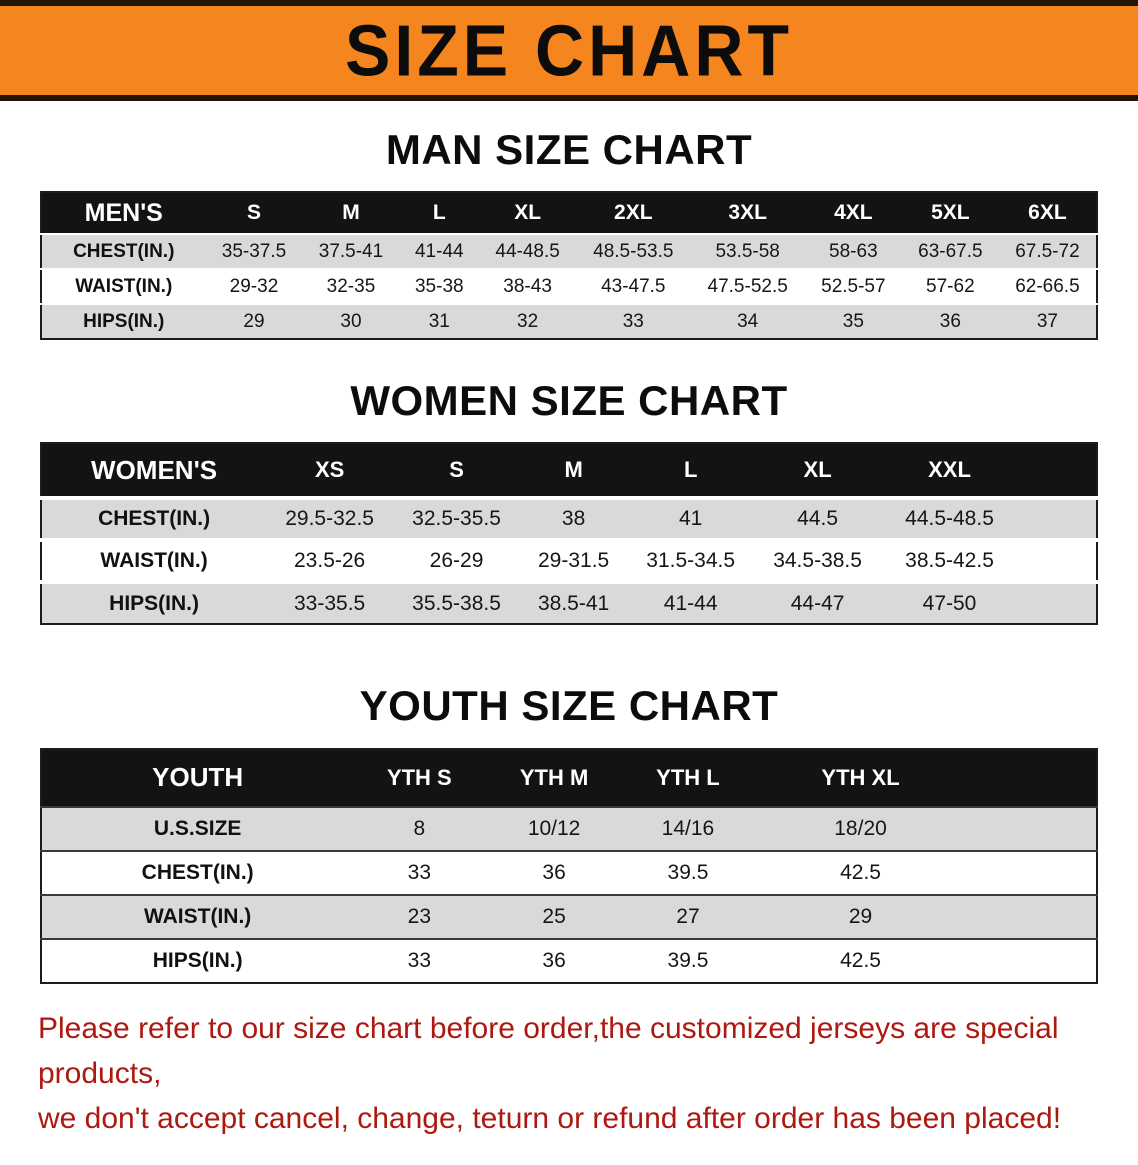 The image size is (1138, 1165). What do you see at coordinates (747, 286) in the screenshot?
I see `size-value-cell: 47.5-52.5` at bounding box center [747, 286].